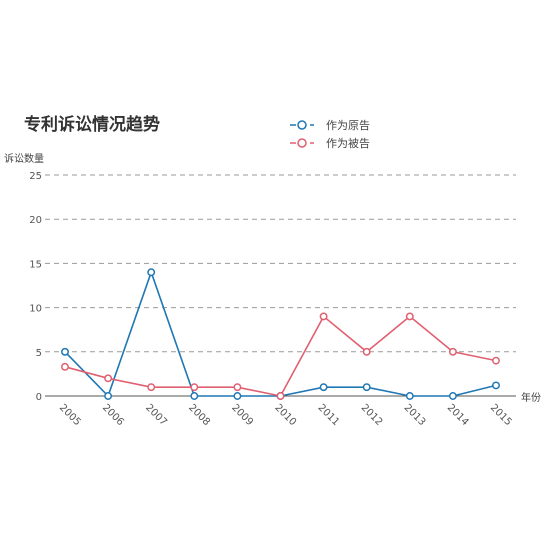  Describe the element at coordinates (35, 220) in the screenshot. I see `y-tick-label: 20` at that location.